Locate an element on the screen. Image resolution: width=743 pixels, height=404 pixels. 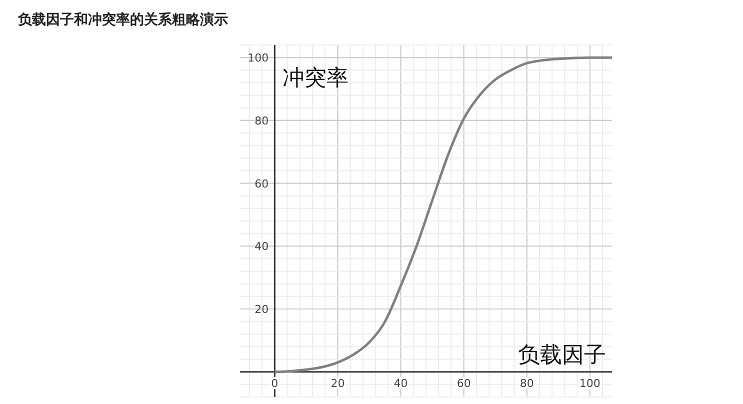
y-tick-label: 100 is located at coordinates (258, 58).